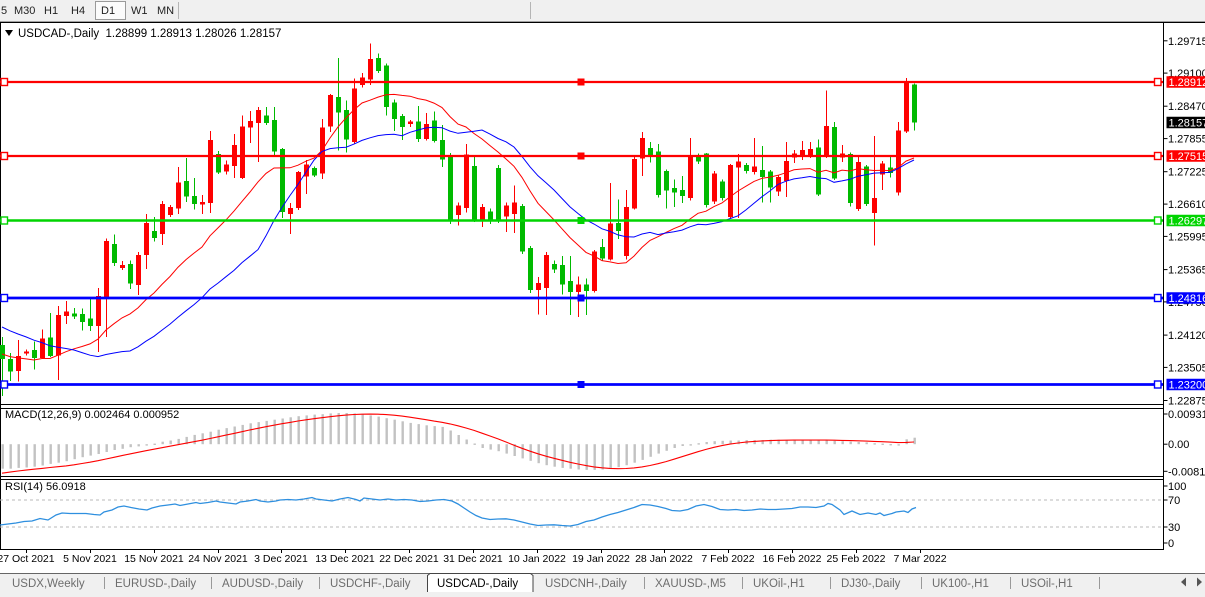 Image resolution: width=1205 pixels, height=597 pixels. Describe the element at coordinates (1186, 140) in the screenshot. I see `svg-text: 1.27855` at that location.